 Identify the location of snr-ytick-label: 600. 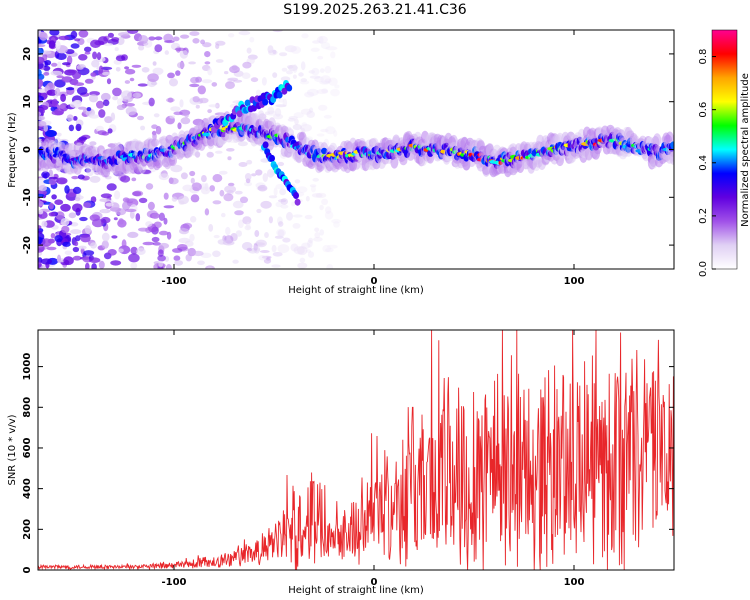
(27, 447).